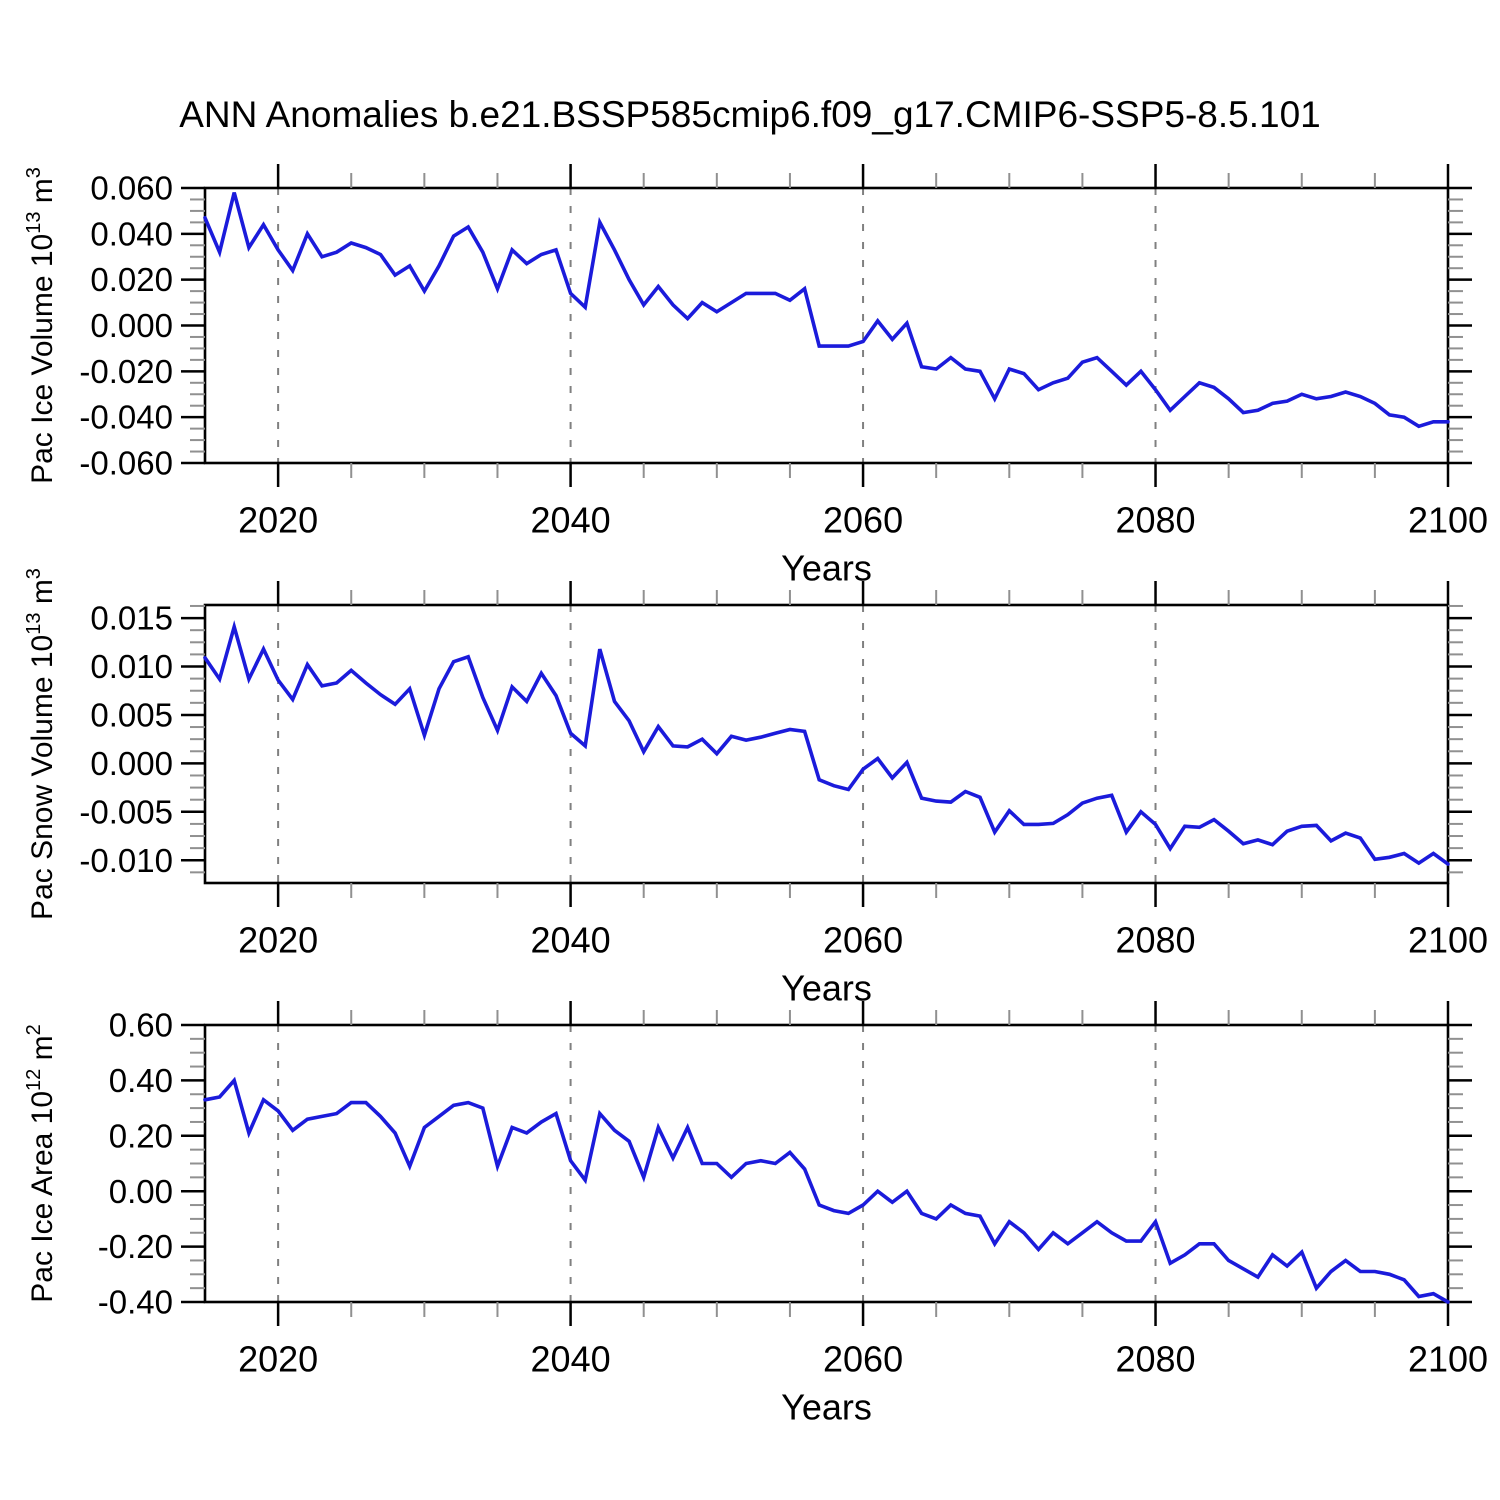 This screenshot has width=1500, height=1500. I want to click on y-tick-label: -0.010, so click(126, 860).